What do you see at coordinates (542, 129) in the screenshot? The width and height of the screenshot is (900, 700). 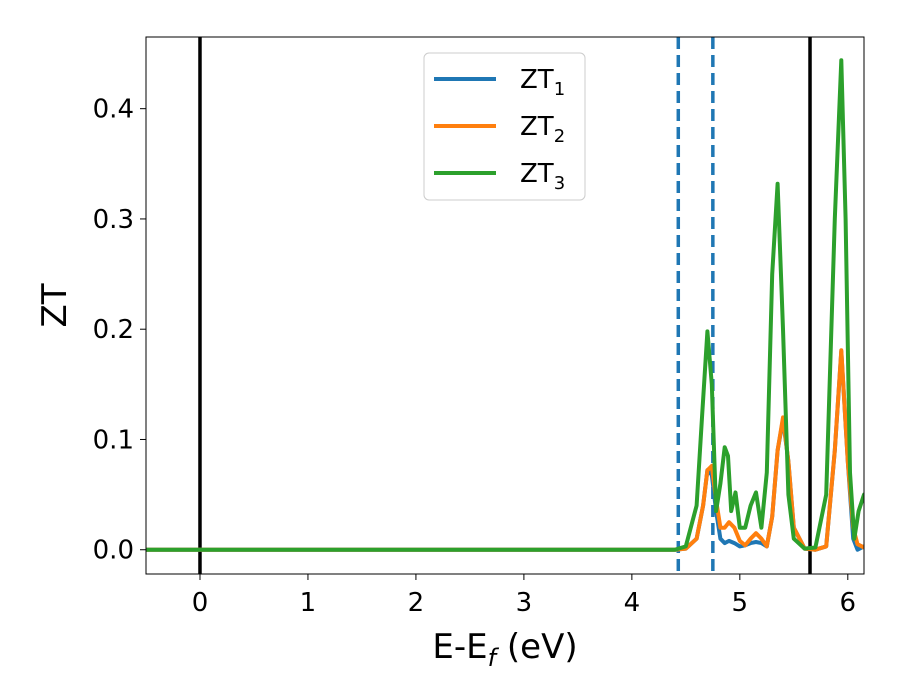 I see `legend-label-zt2: ZT2` at bounding box center [542, 129].